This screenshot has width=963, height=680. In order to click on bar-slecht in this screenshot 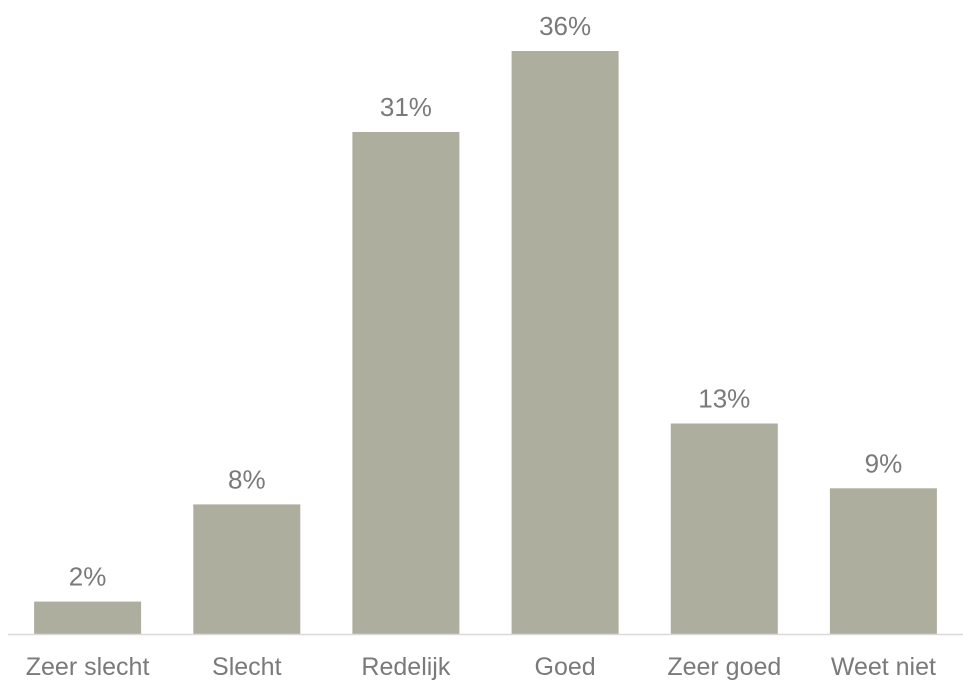, I will do `click(247, 569)`.